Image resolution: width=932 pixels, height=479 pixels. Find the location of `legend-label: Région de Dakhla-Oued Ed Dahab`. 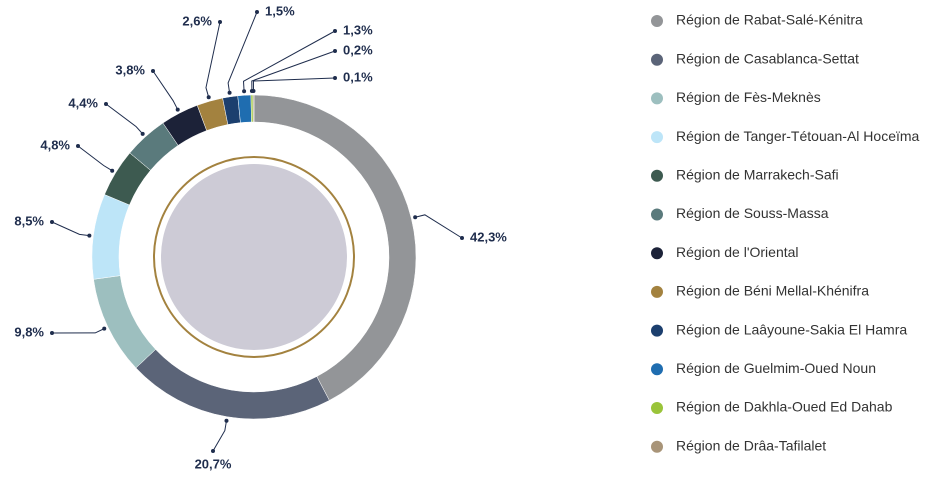

legend-label: Région de Dakhla-Oued Ed Dahab is located at coordinates (784, 407).